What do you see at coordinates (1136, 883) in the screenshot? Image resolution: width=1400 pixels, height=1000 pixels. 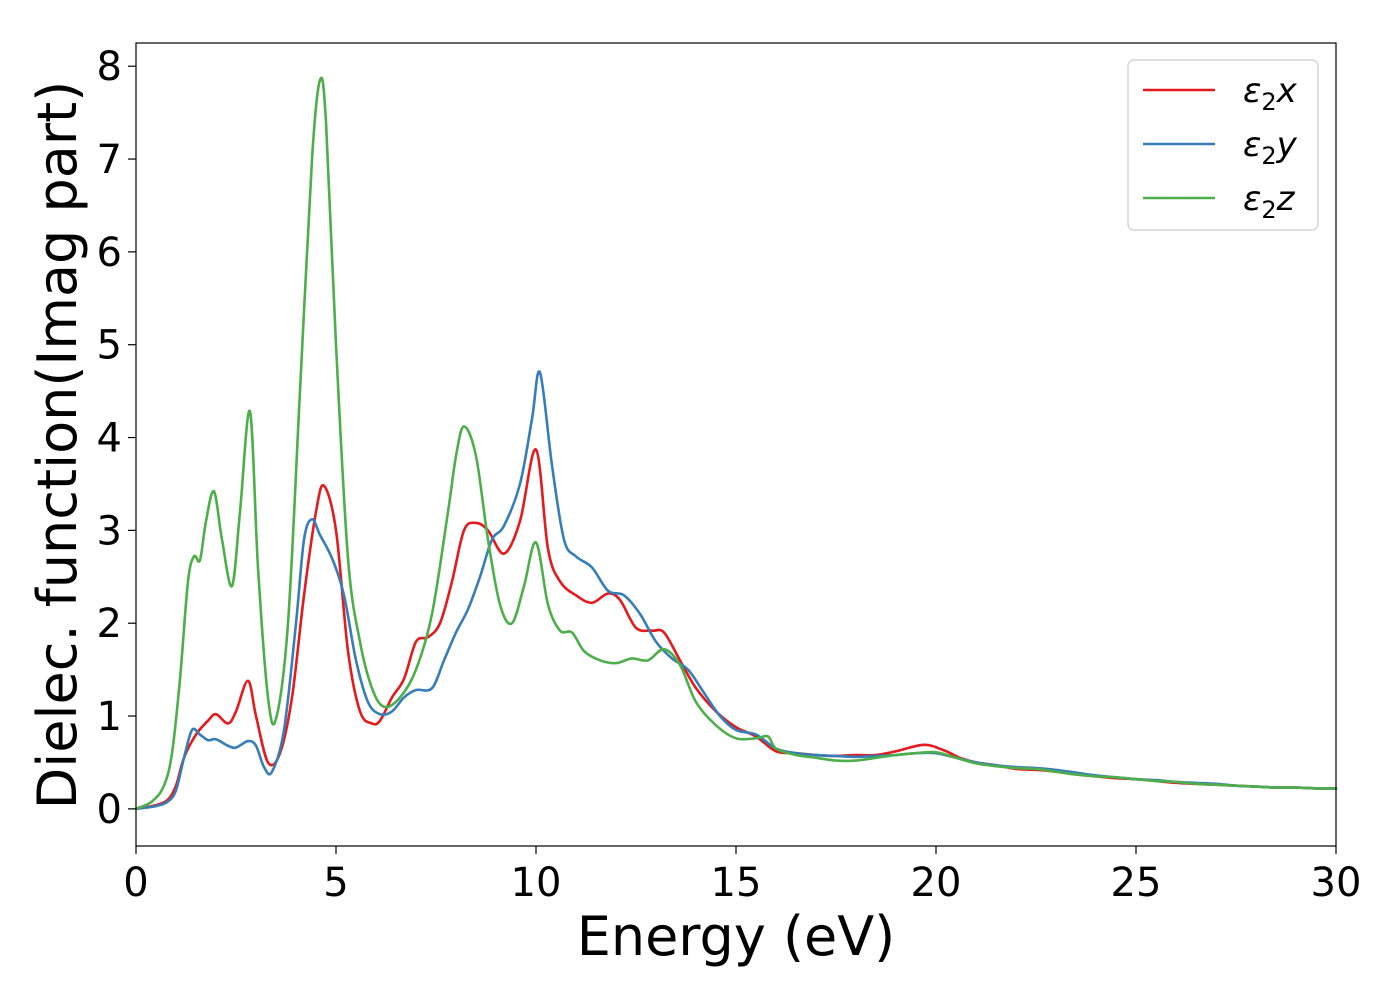 I see `x-tick-label: 25` at bounding box center [1136, 883].